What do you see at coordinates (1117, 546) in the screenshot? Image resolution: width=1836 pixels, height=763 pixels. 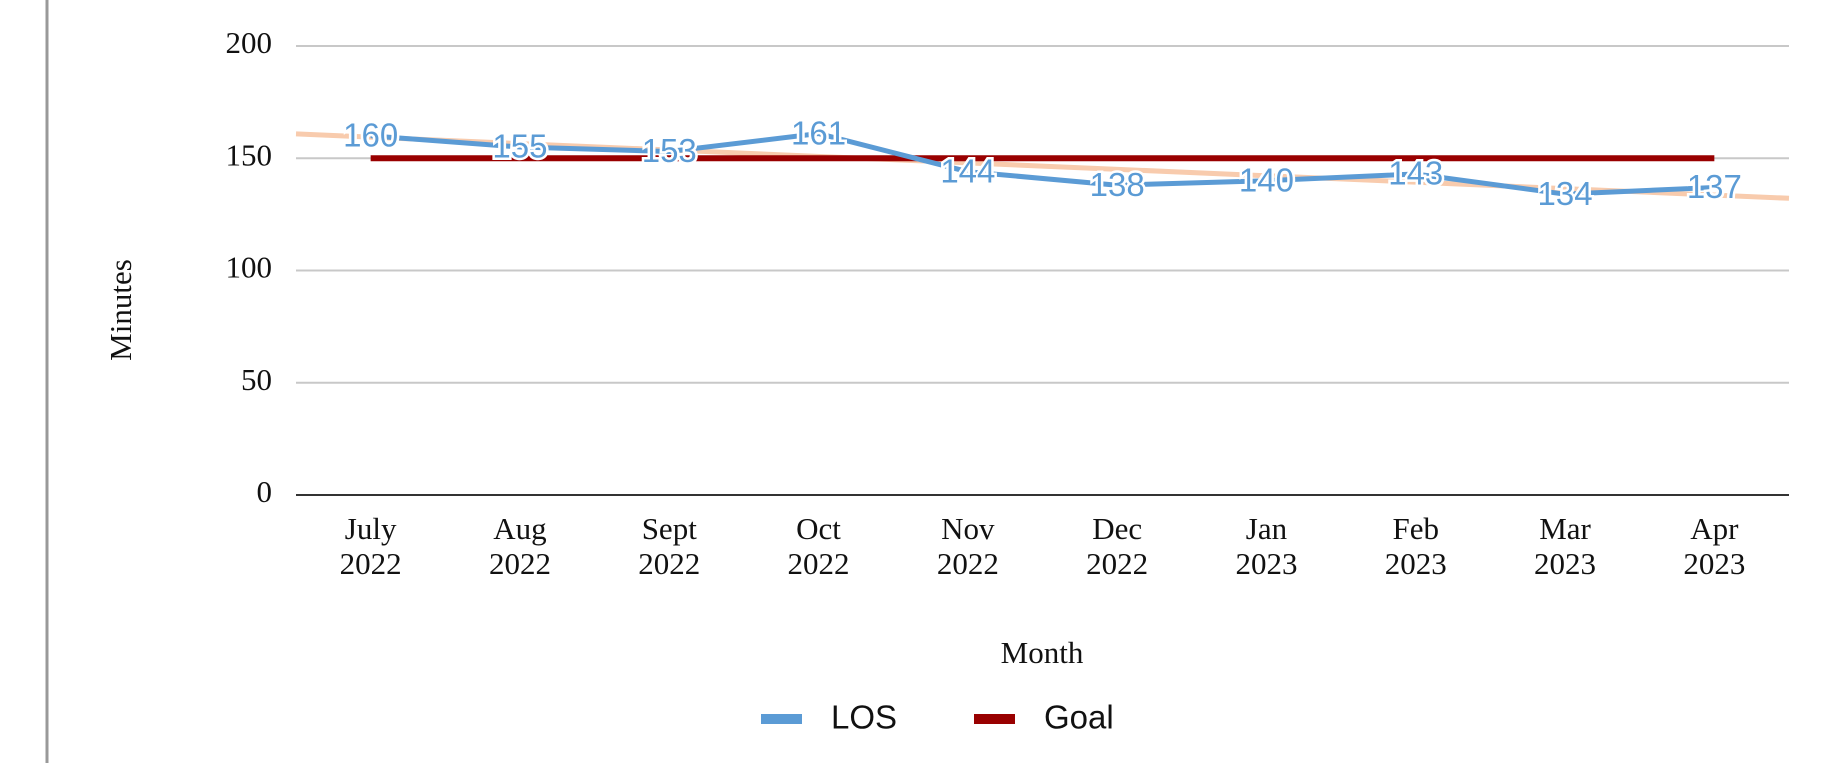 I see `x-tick-label: Dec 2022` at bounding box center [1117, 546].